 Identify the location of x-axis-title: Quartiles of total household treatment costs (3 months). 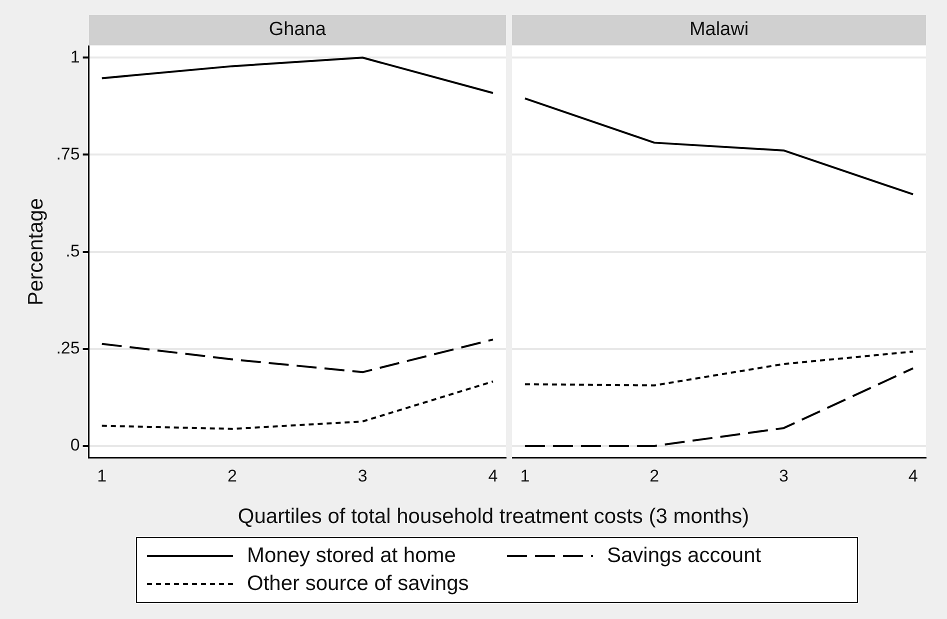
(493, 517).